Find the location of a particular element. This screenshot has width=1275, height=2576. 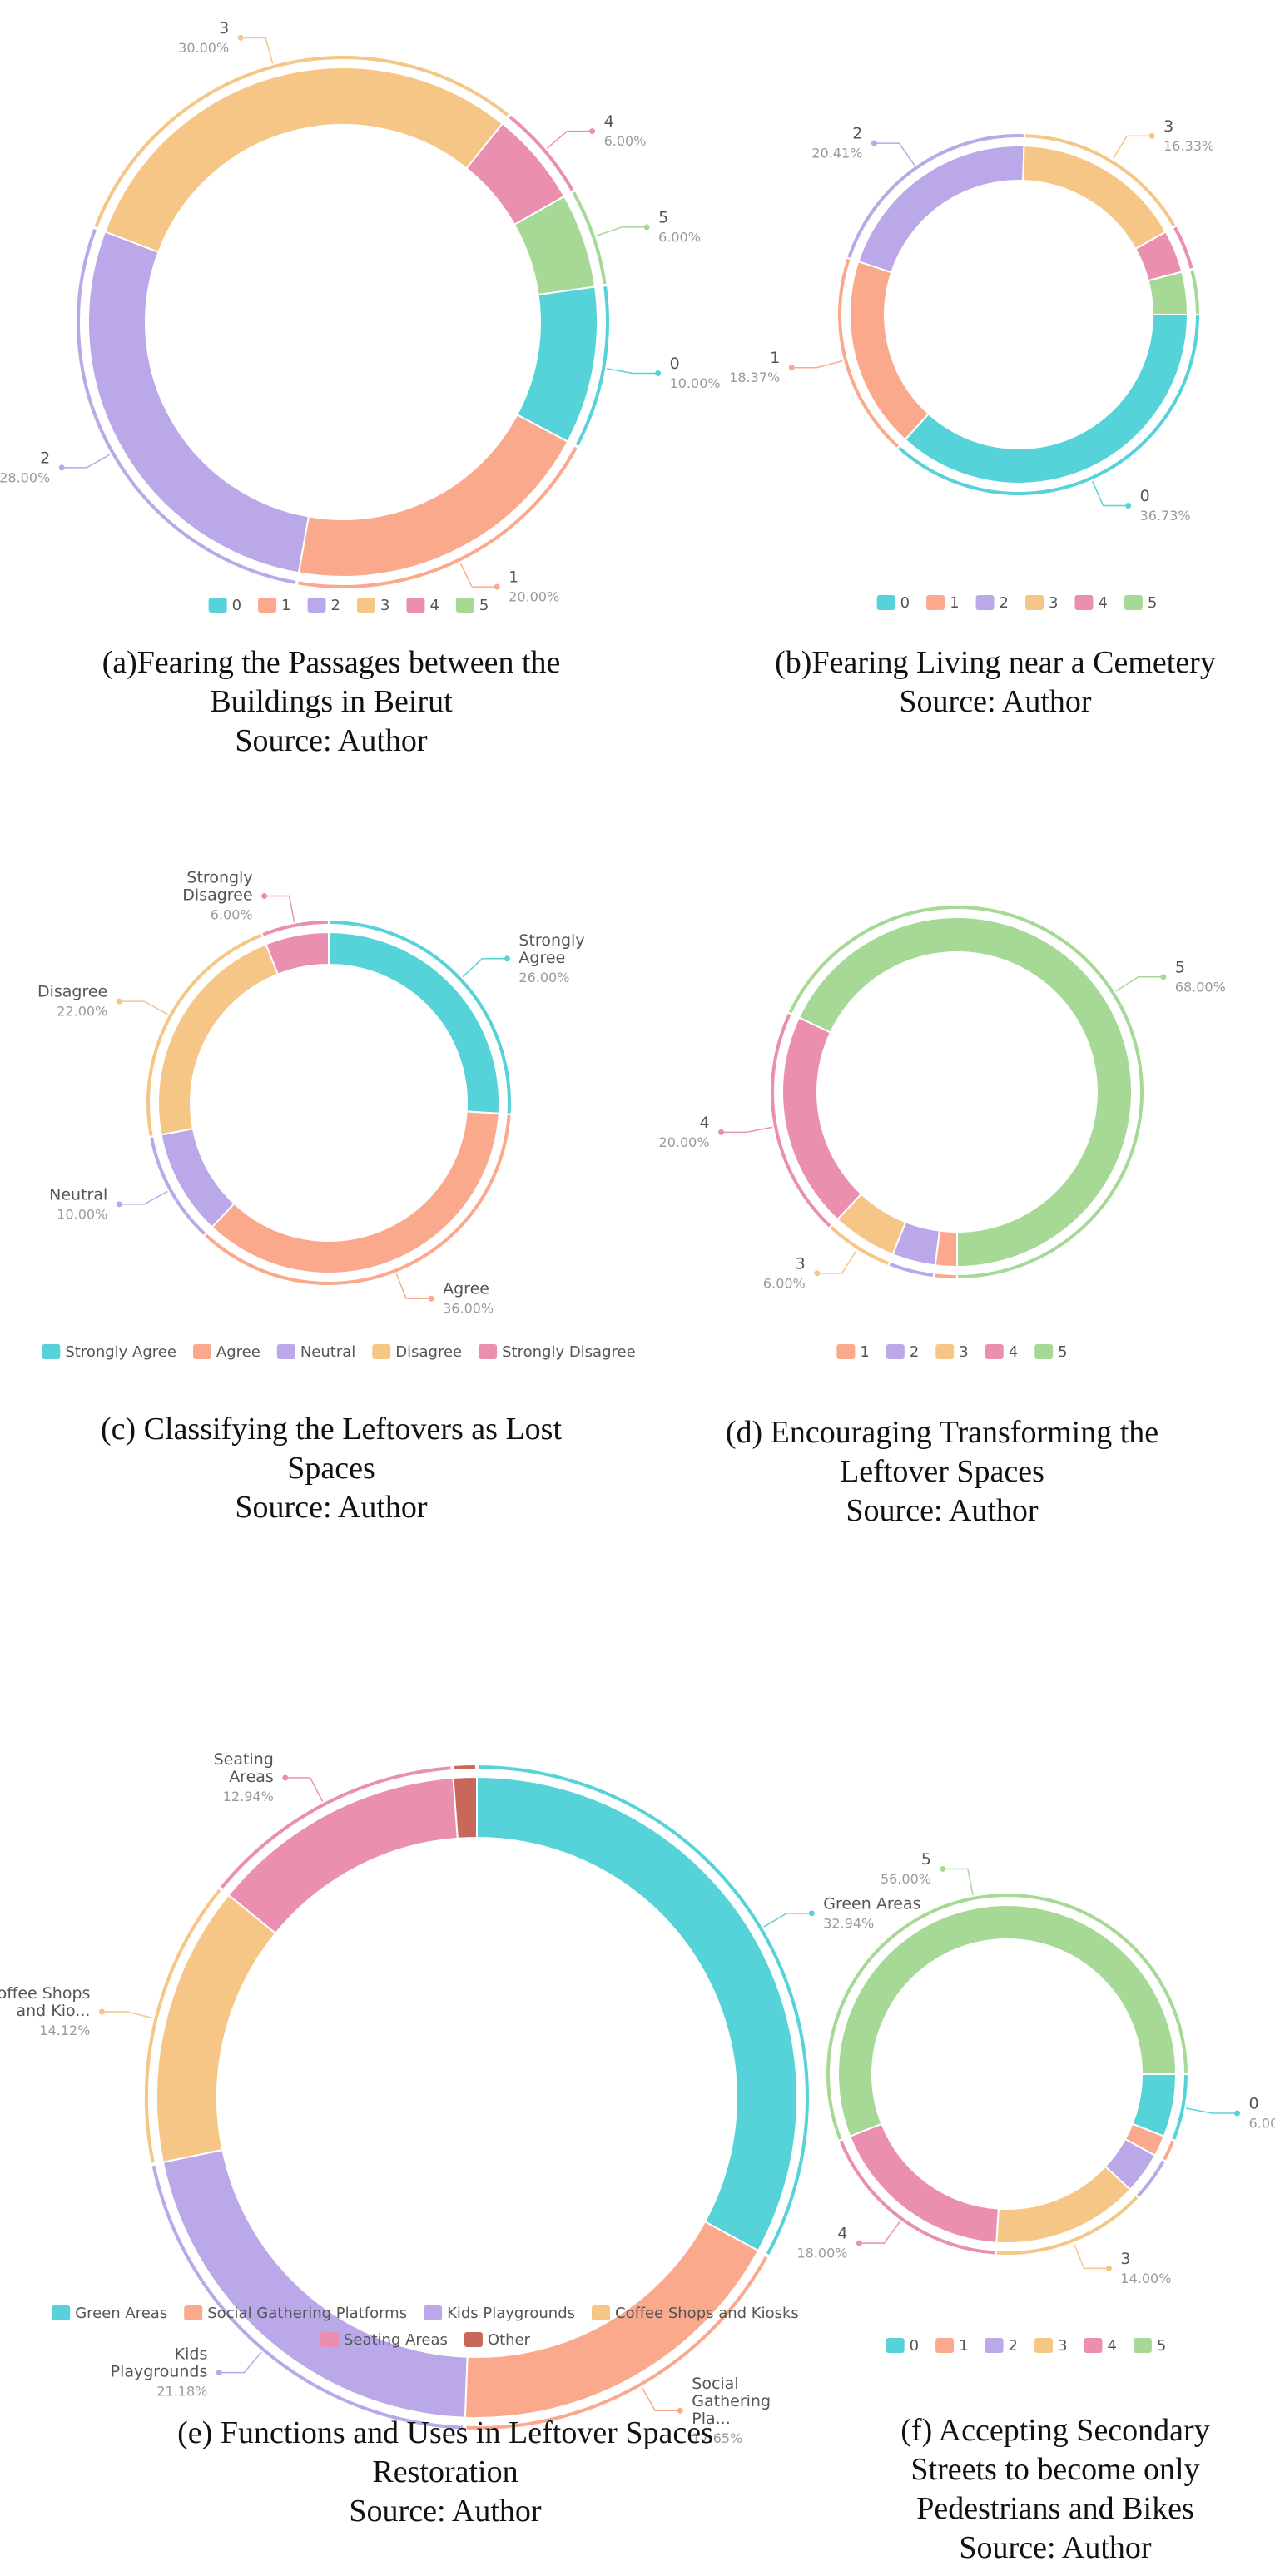

caption-line: Pedestrians and Bikes is located at coordinates (1055, 2508).